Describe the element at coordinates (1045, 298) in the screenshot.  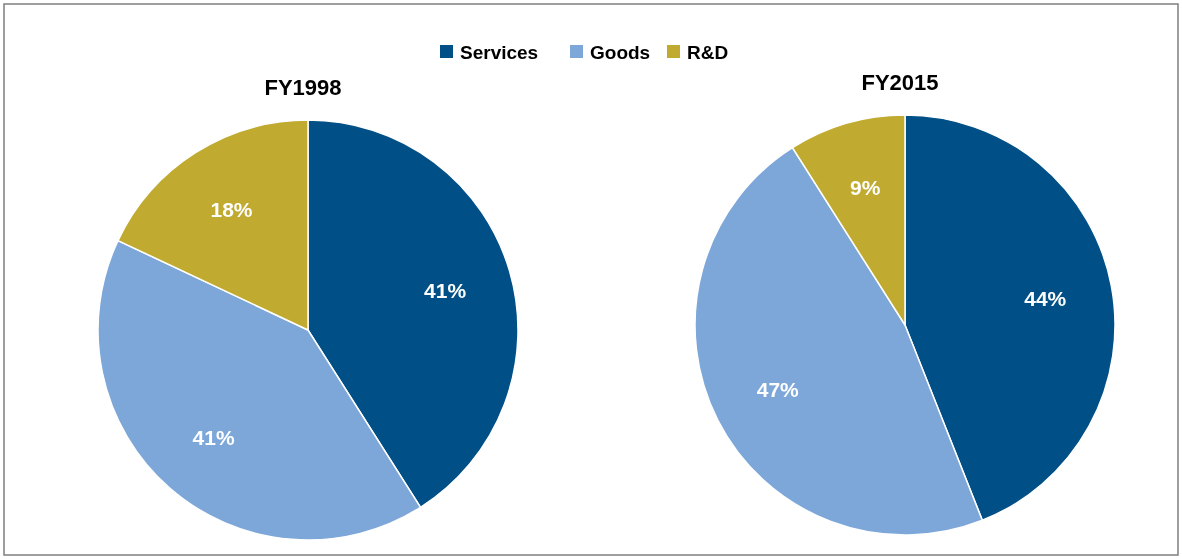
I see `data-label: 44%` at that location.